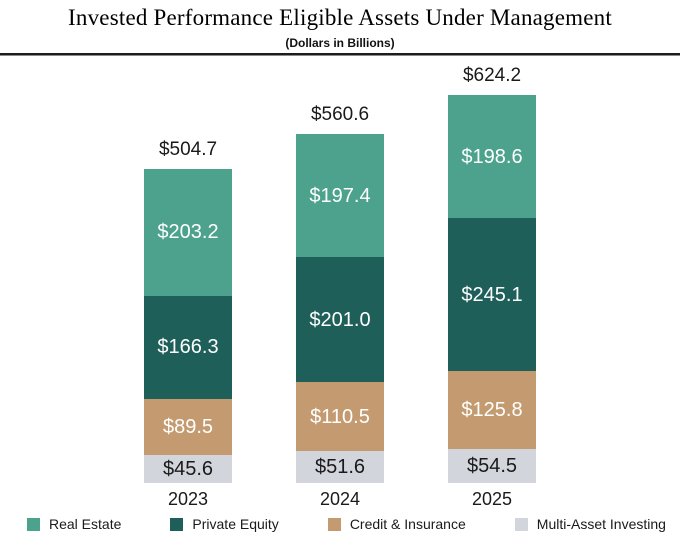  I want to click on segment-multi-asset-investing-2025: $54.5, so click(492, 466).